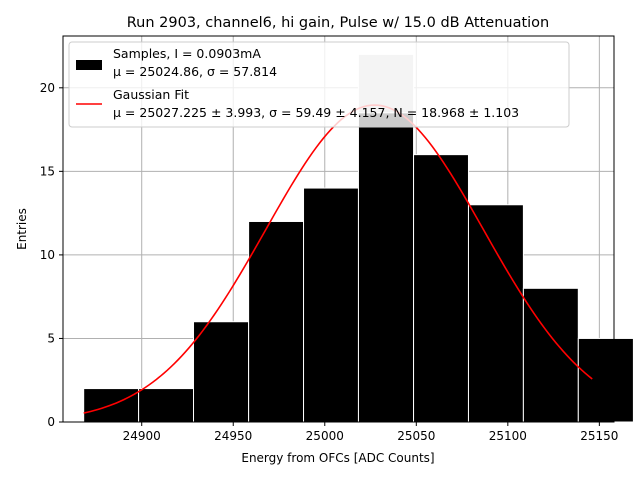 This screenshot has width=640, height=480. I want to click on y-tick-label: 0, so click(51, 422).